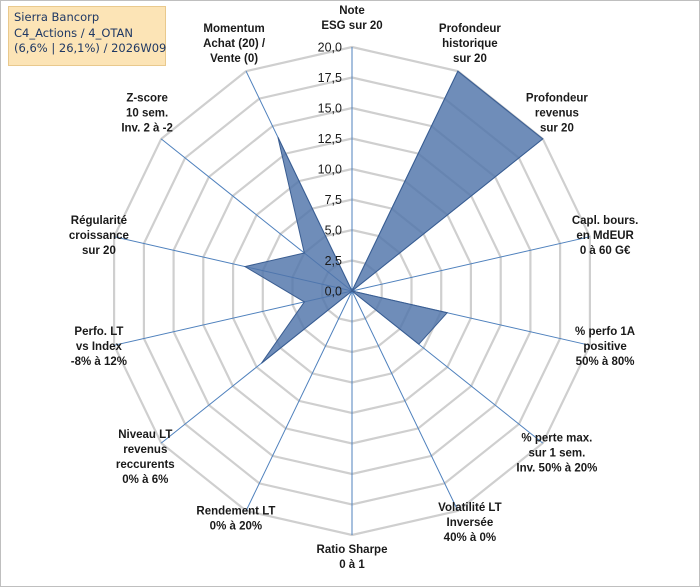 The width and height of the screenshot is (700, 587). Describe the element at coordinates (147, 113) in the screenshot. I see `axis-label: Z-score 10 sem. Inv. 2 à -2` at that location.